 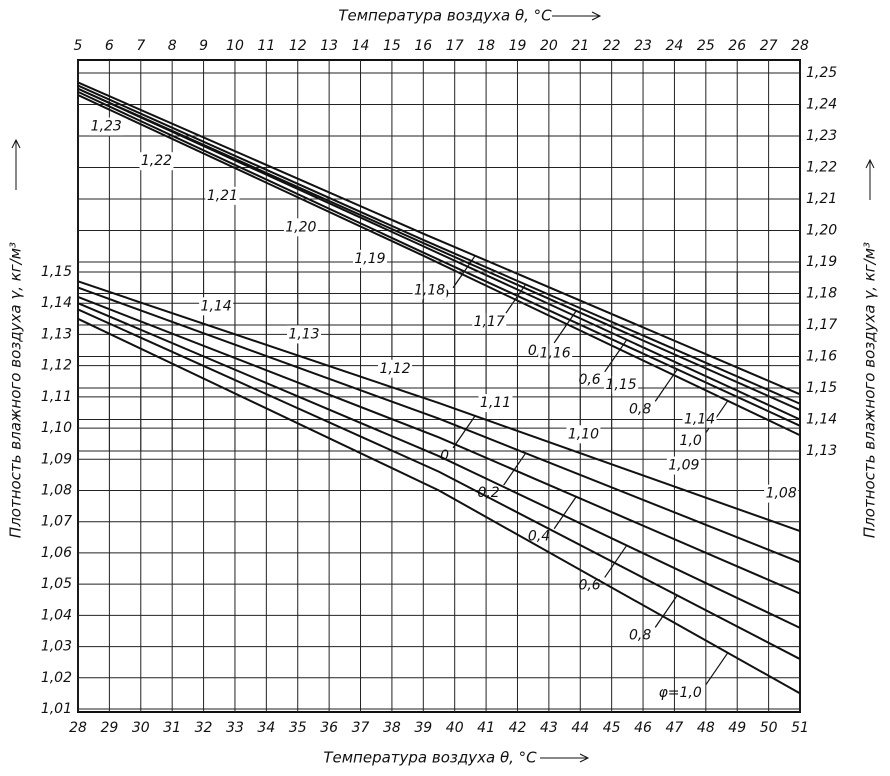 What do you see at coordinates (172, 728) in the screenshot?
I see `x-tick-label: 31` at bounding box center [172, 728].